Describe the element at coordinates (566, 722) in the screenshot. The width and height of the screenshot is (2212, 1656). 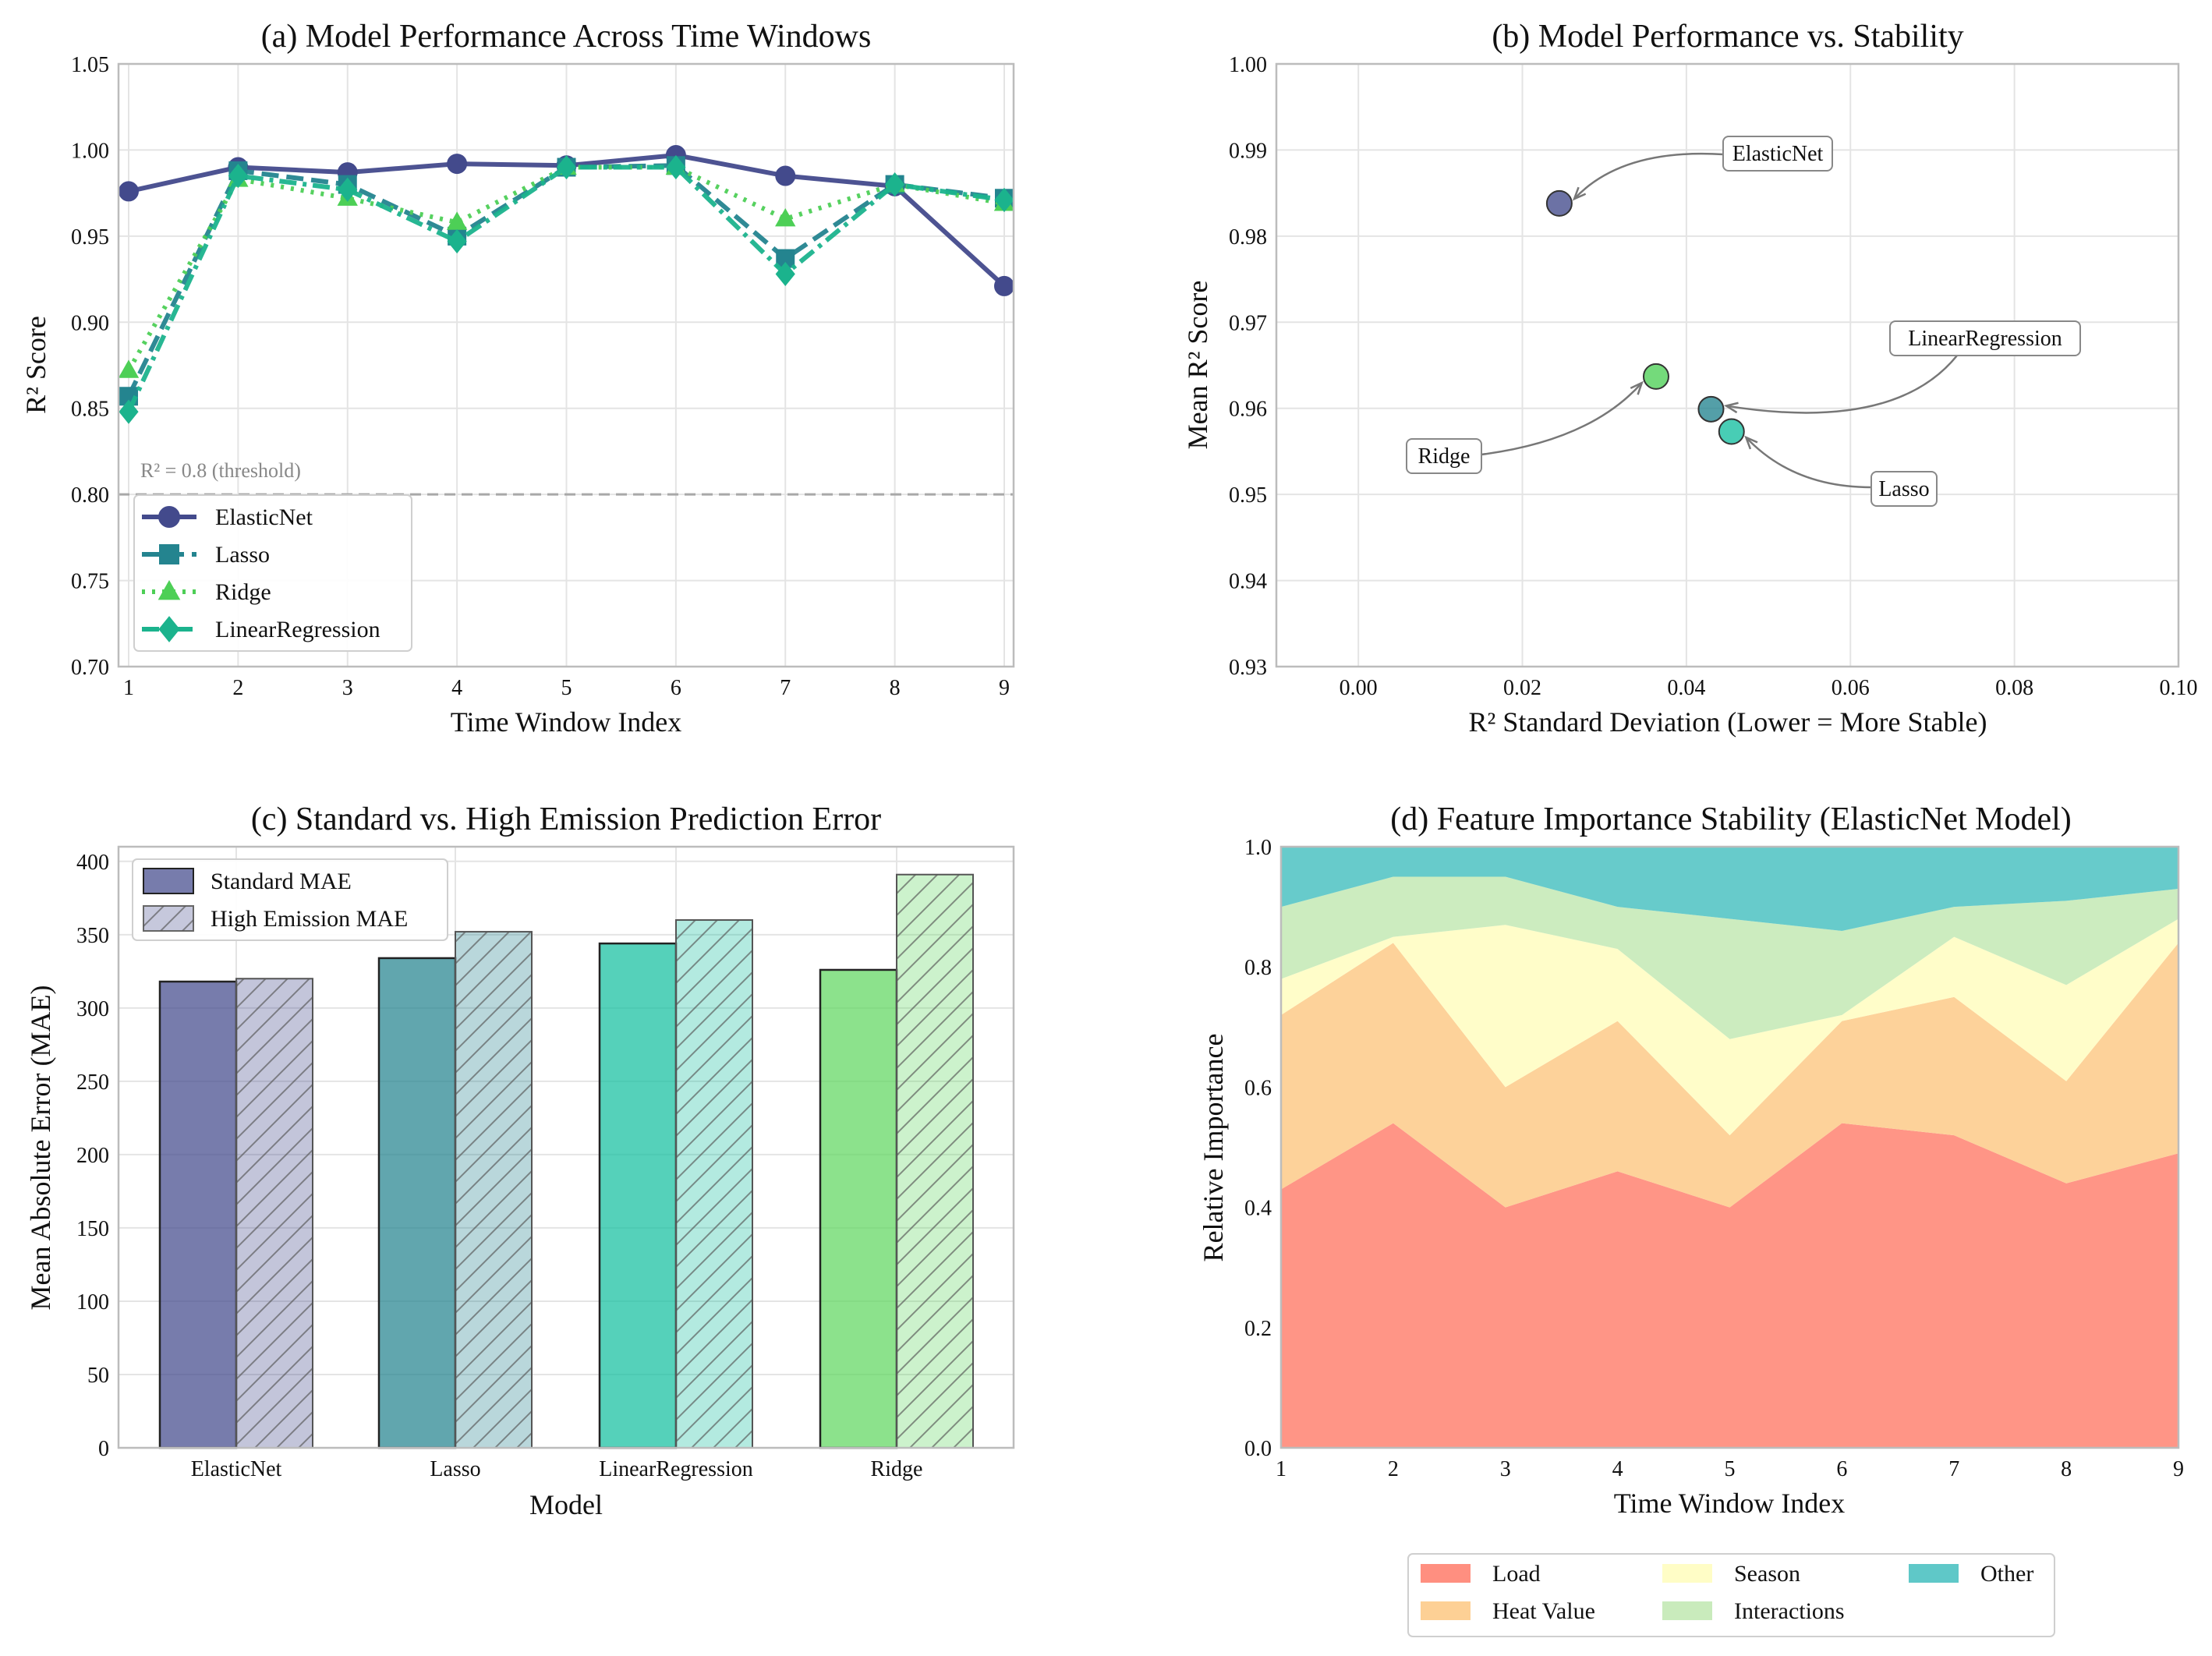
I see `panel-a-xlabel: Time Window Index` at that location.